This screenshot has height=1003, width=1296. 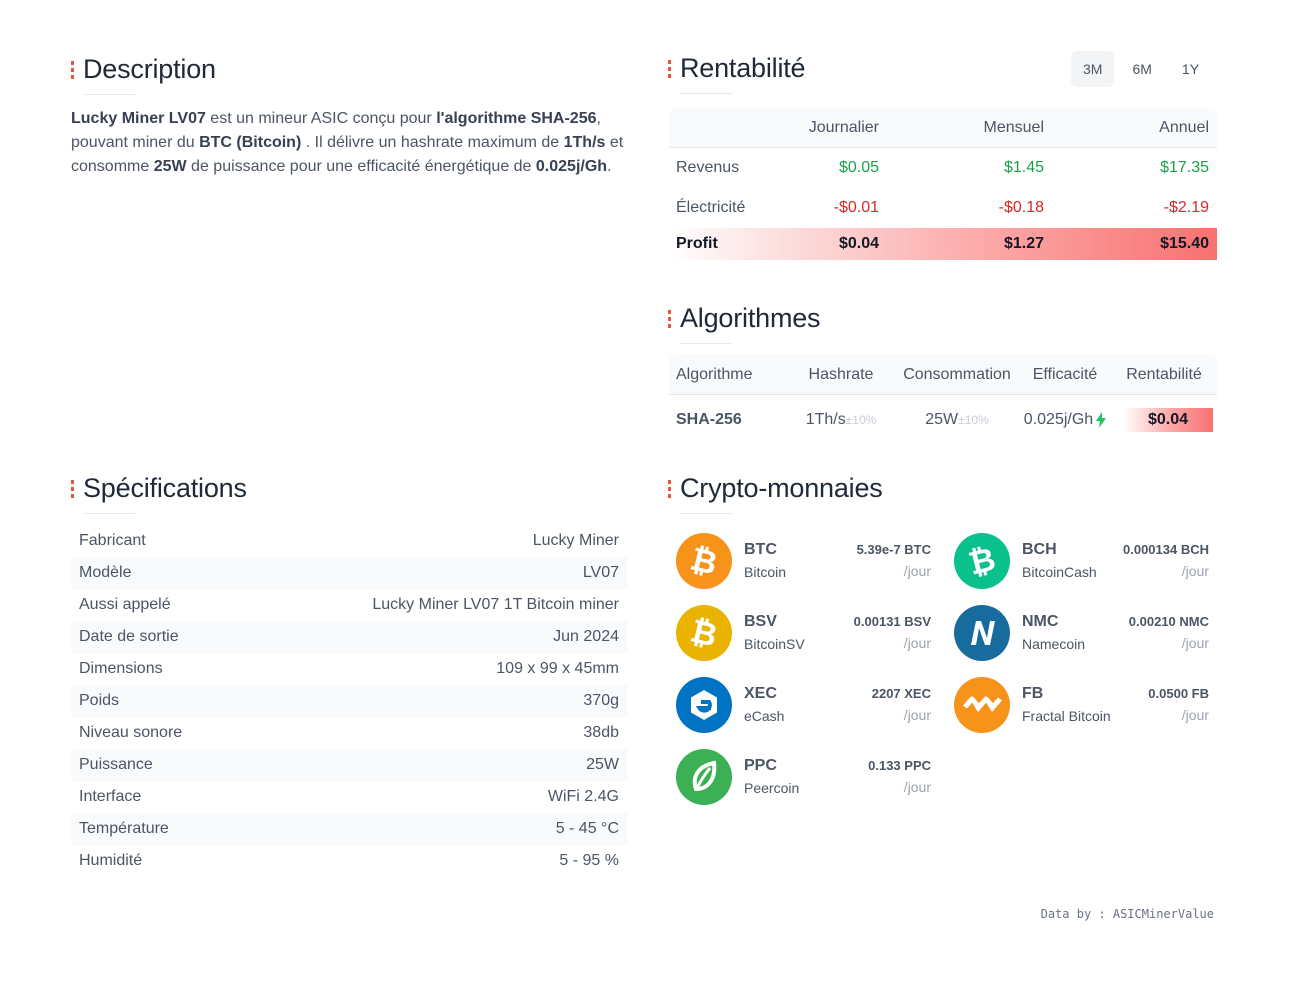 I want to click on column-header-monthly: Mensuel, so click(x=1013, y=127).